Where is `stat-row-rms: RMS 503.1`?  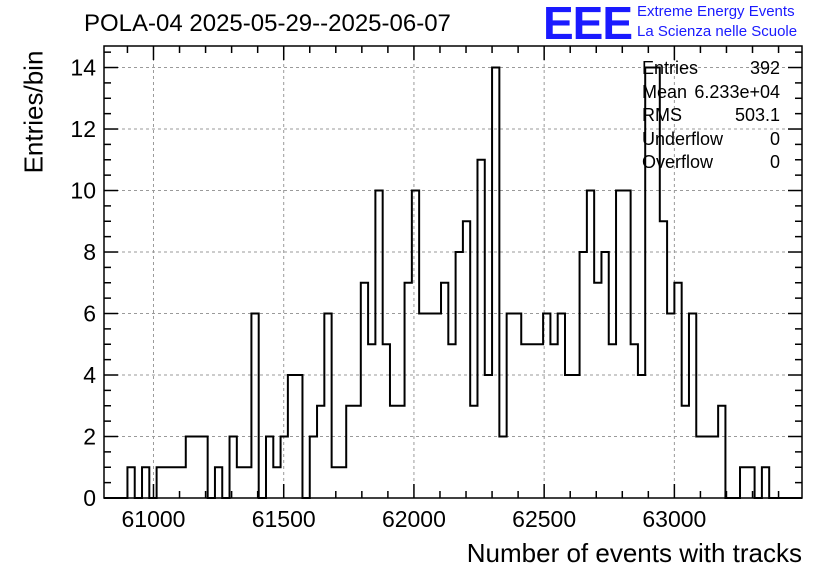 stat-row-rms: RMS 503.1 is located at coordinates (711, 117).